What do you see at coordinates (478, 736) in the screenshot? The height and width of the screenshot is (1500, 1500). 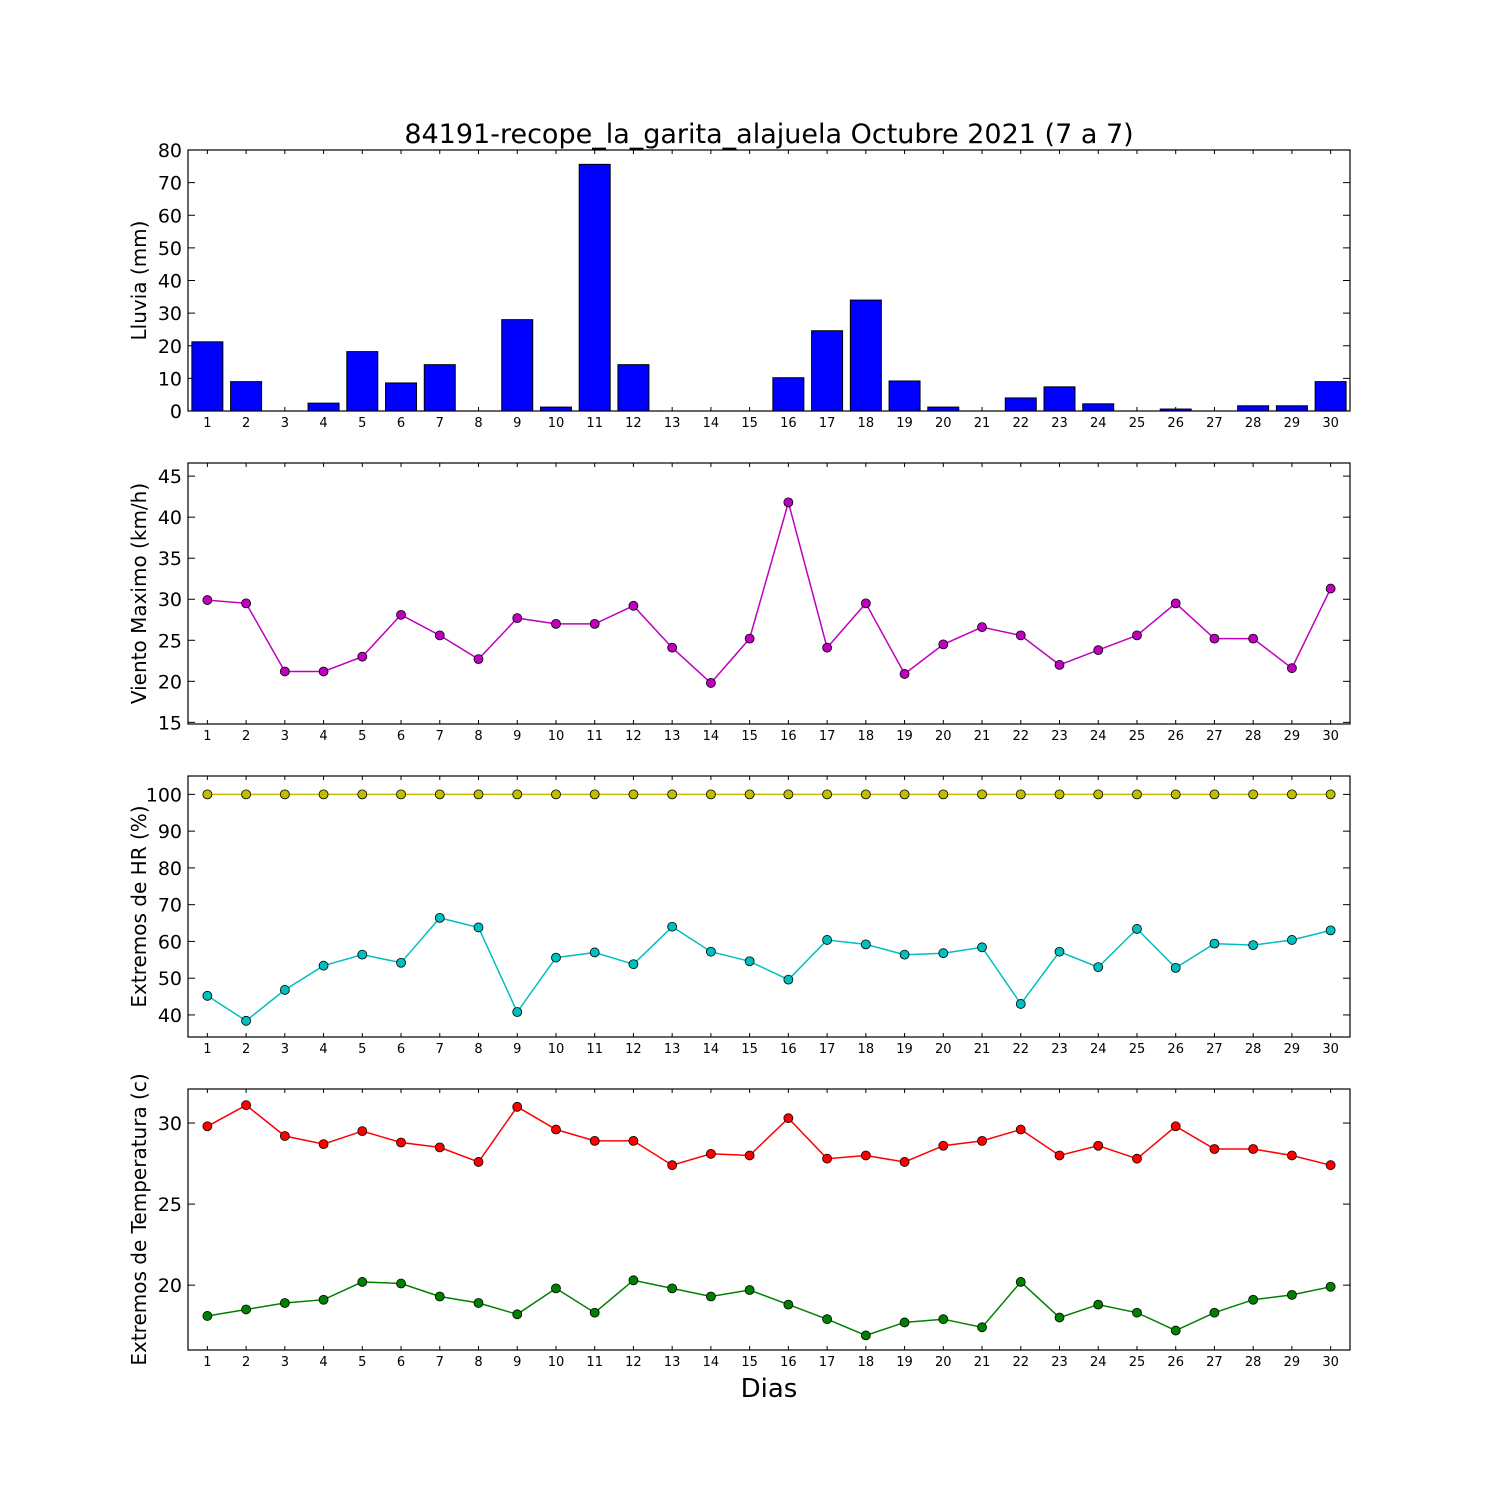 I see `x-tick-label-viento: 8` at bounding box center [478, 736].